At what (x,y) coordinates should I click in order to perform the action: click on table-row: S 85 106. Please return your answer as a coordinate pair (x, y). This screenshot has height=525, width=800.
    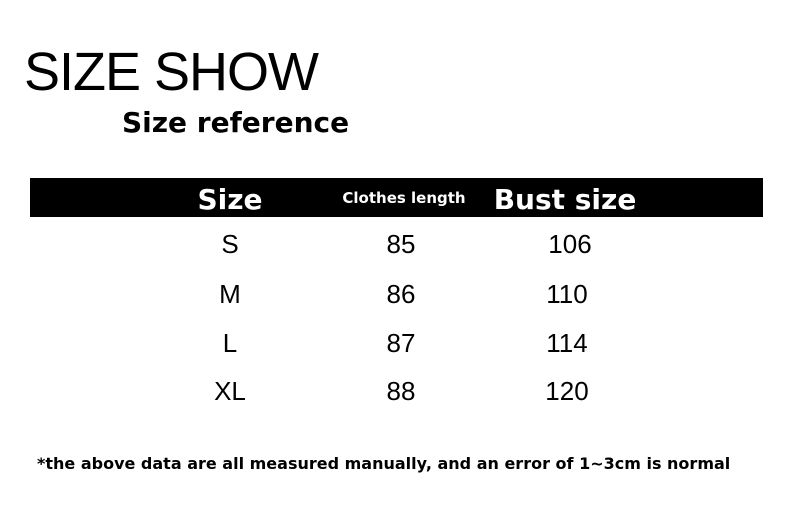
    Looking at the image, I should click on (400, 244).